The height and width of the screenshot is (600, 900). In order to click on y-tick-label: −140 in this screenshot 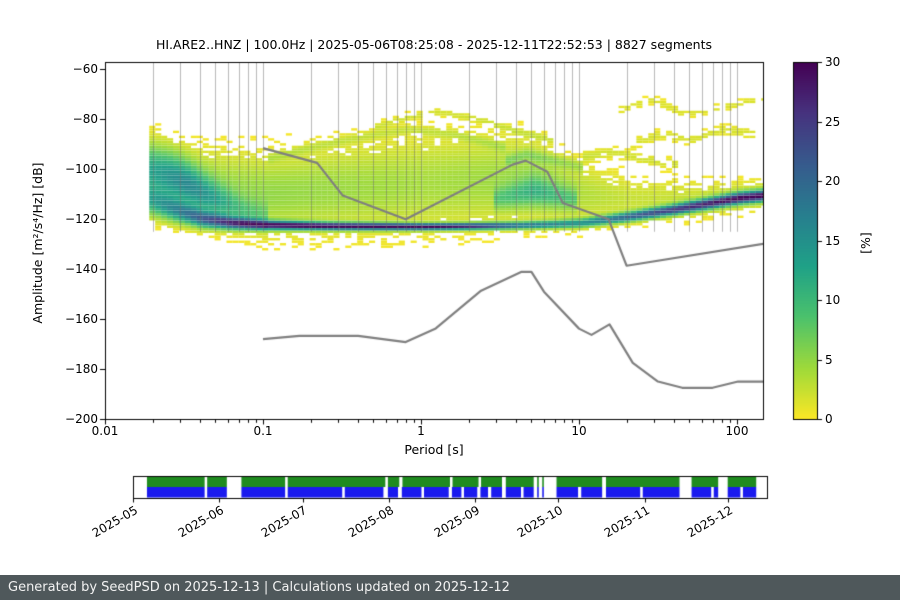, I will do `click(81, 269)`.